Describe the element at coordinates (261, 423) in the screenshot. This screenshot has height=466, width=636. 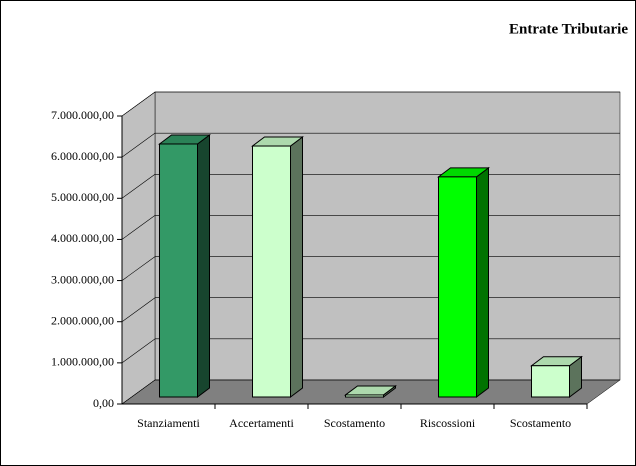
I see `x-tick-label: Accertamenti` at that location.